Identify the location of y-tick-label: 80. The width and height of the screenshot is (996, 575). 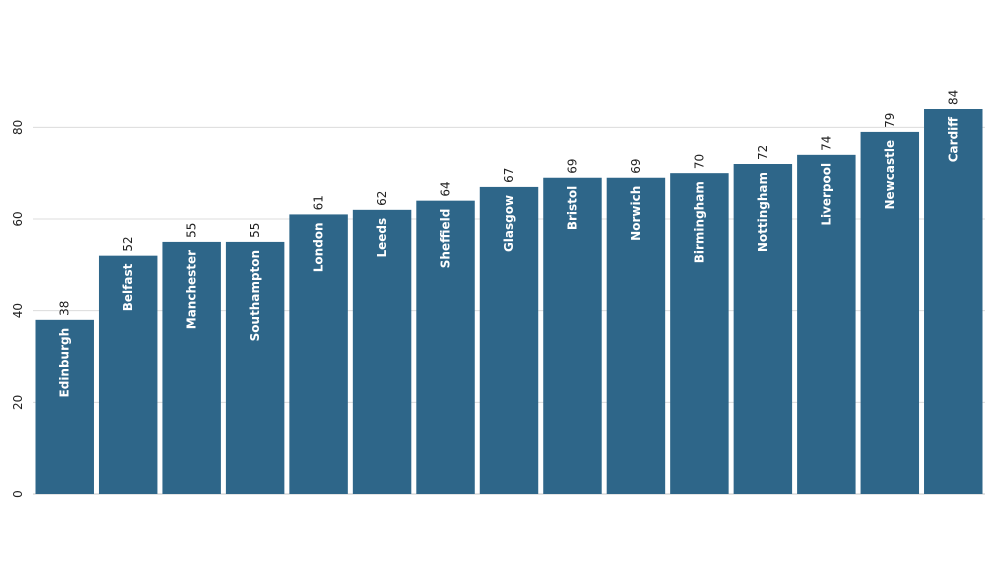
(18, 127).